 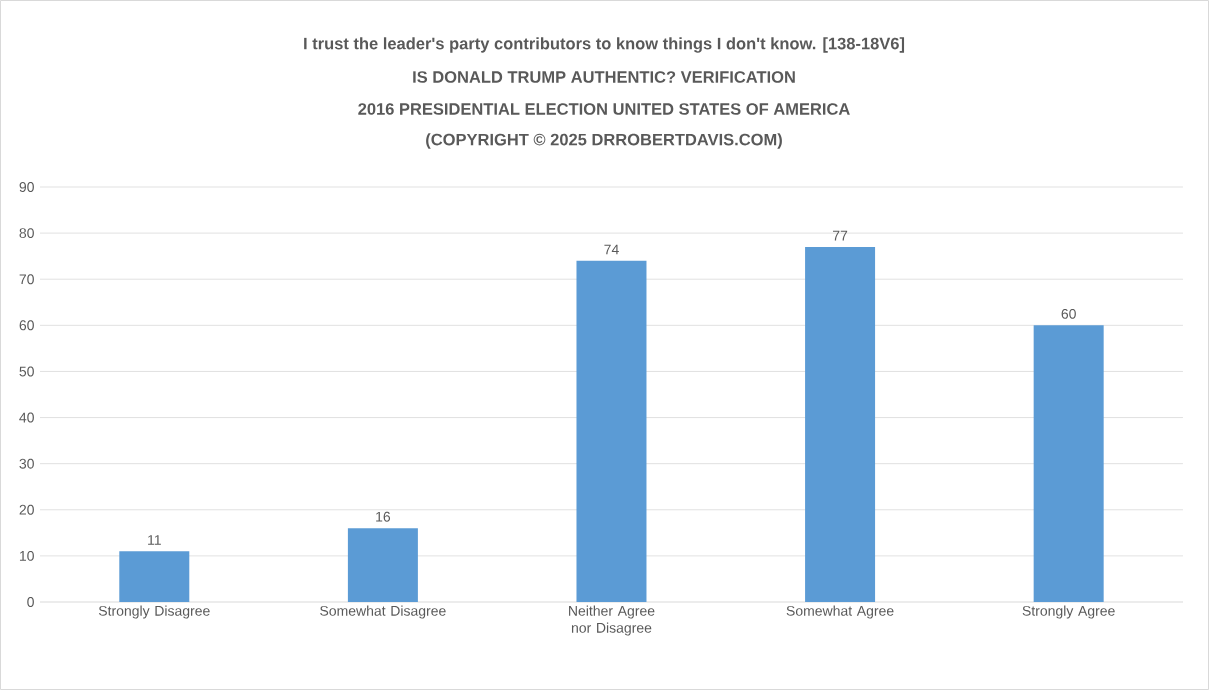 What do you see at coordinates (26, 325) in the screenshot?
I see `y-tick-label: 60` at bounding box center [26, 325].